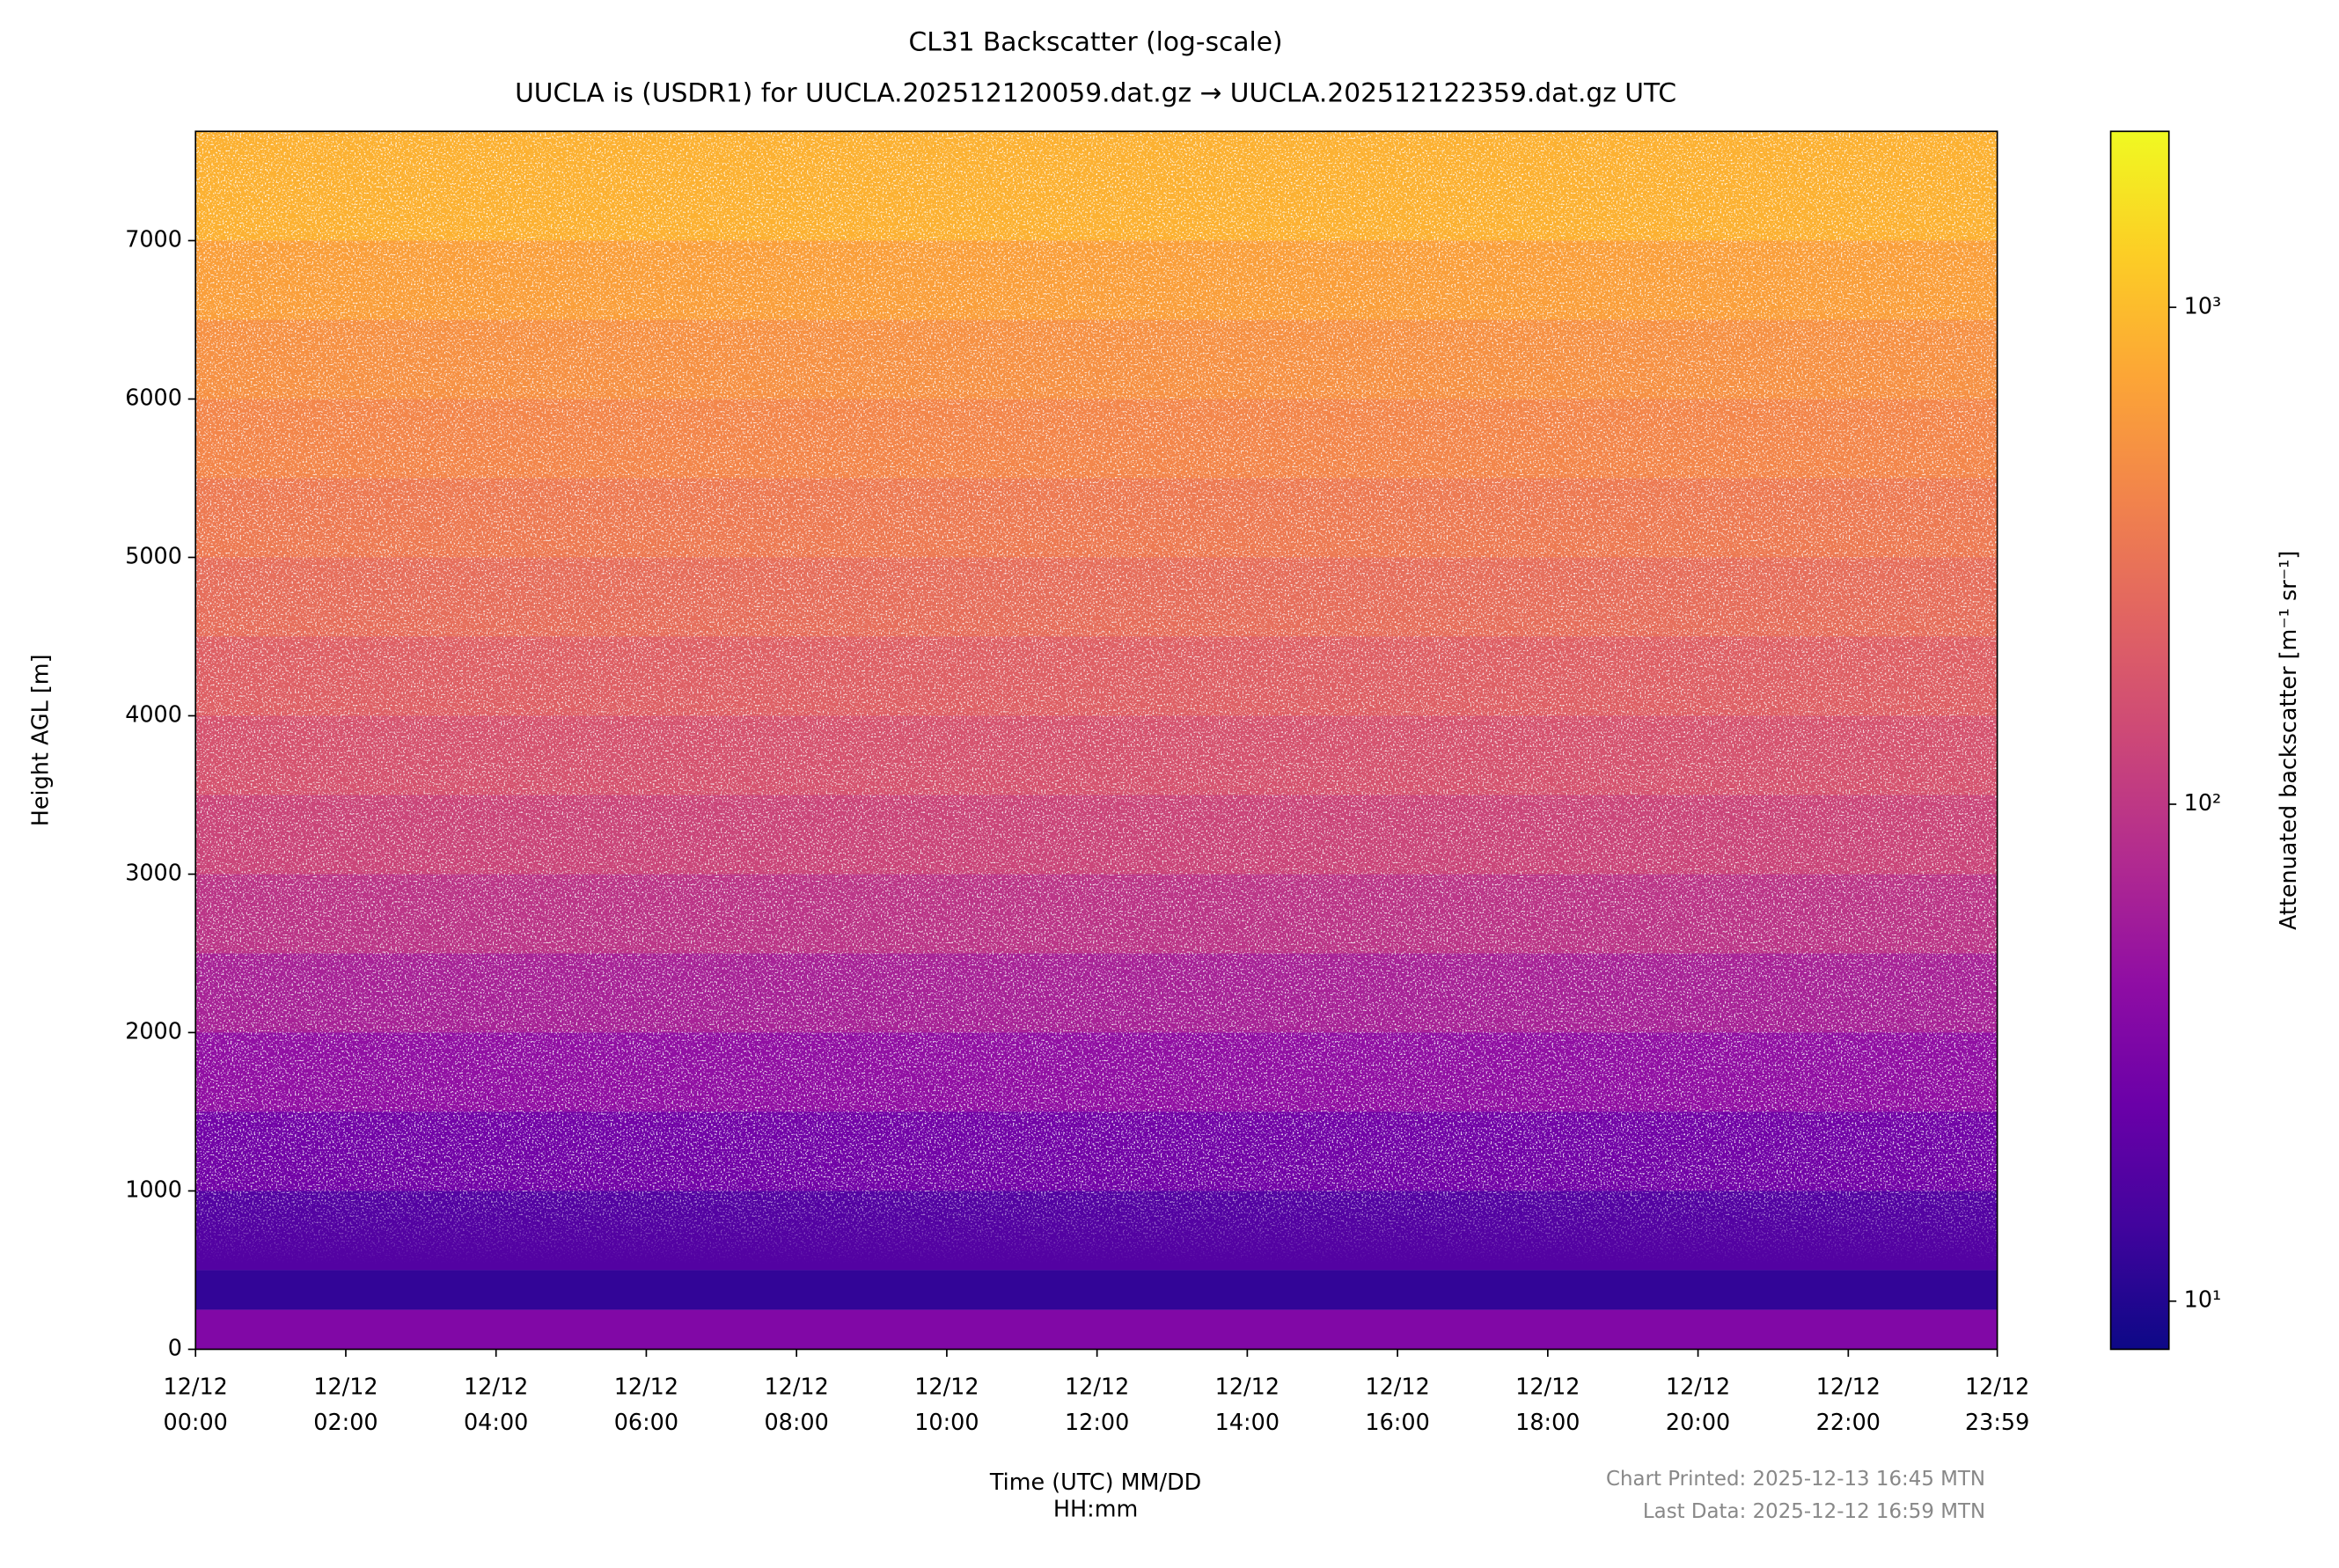  Describe the element at coordinates (496, 1404) in the screenshot. I see `x-tick-label: 12/12 04:00` at that location.